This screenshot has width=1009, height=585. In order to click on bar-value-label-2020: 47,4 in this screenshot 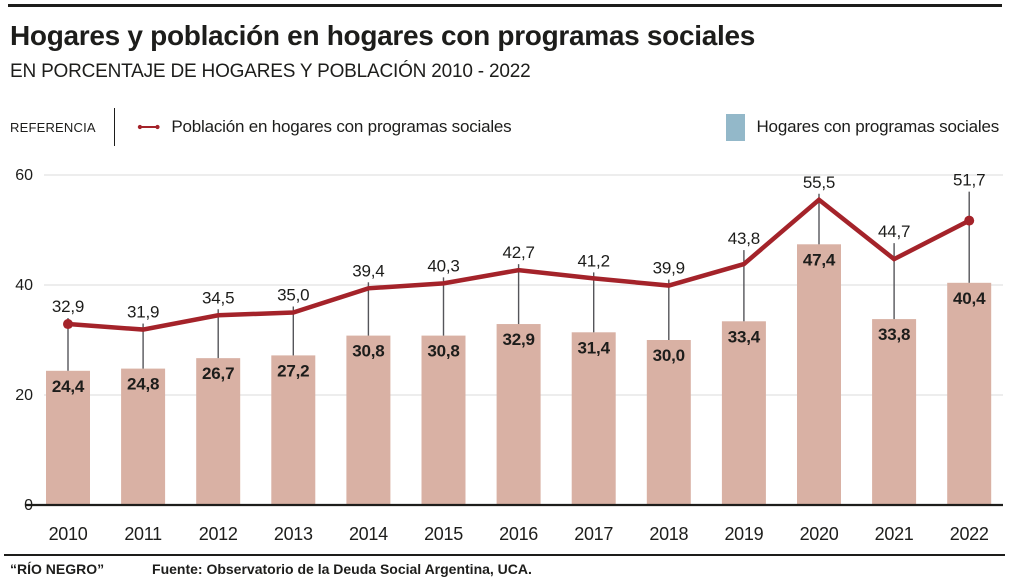, I will do `click(819, 259)`.